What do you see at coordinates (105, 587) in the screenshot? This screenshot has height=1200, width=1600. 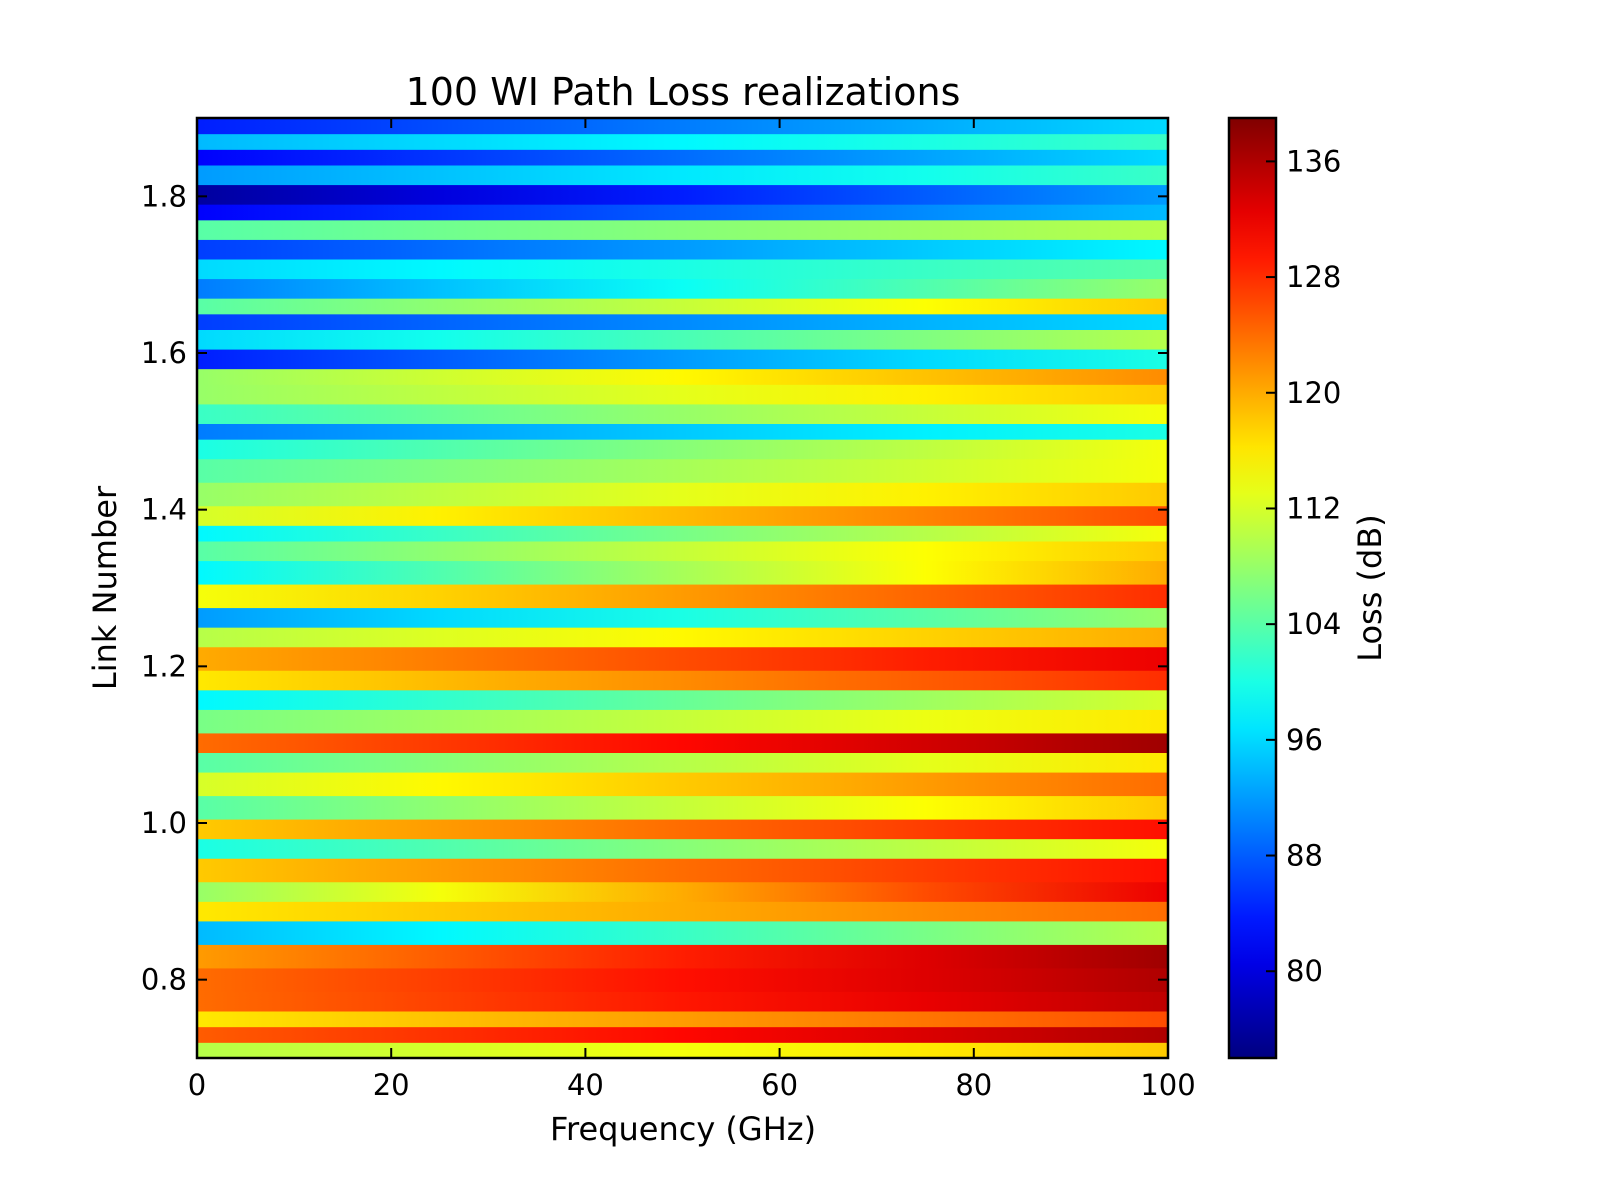 I see `y-axis-label: Link Number` at bounding box center [105, 587].